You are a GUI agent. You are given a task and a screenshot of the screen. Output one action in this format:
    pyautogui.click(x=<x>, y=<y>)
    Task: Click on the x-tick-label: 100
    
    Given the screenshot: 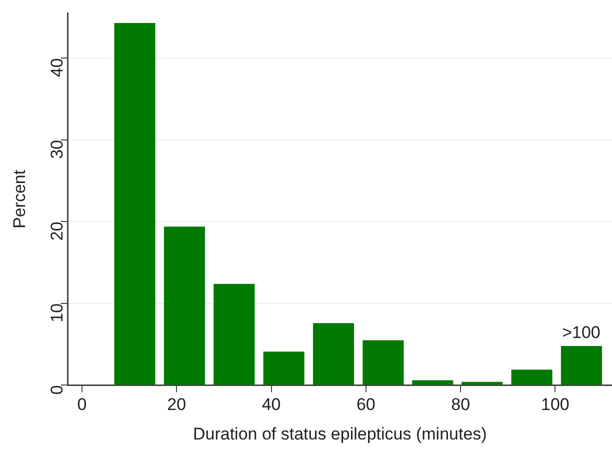 What is the action you would take?
    pyautogui.click(x=555, y=404)
    